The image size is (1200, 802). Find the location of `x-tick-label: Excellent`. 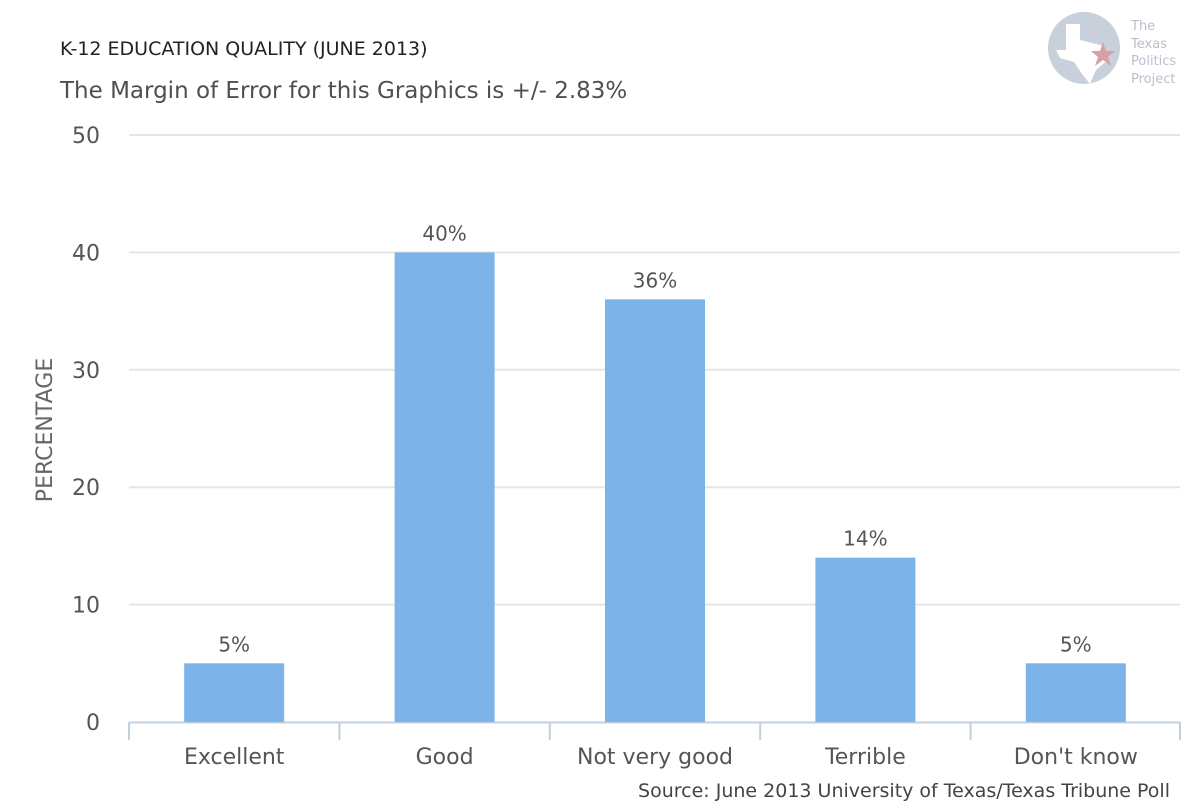

x-tick-label: Excellent is located at coordinates (234, 757).